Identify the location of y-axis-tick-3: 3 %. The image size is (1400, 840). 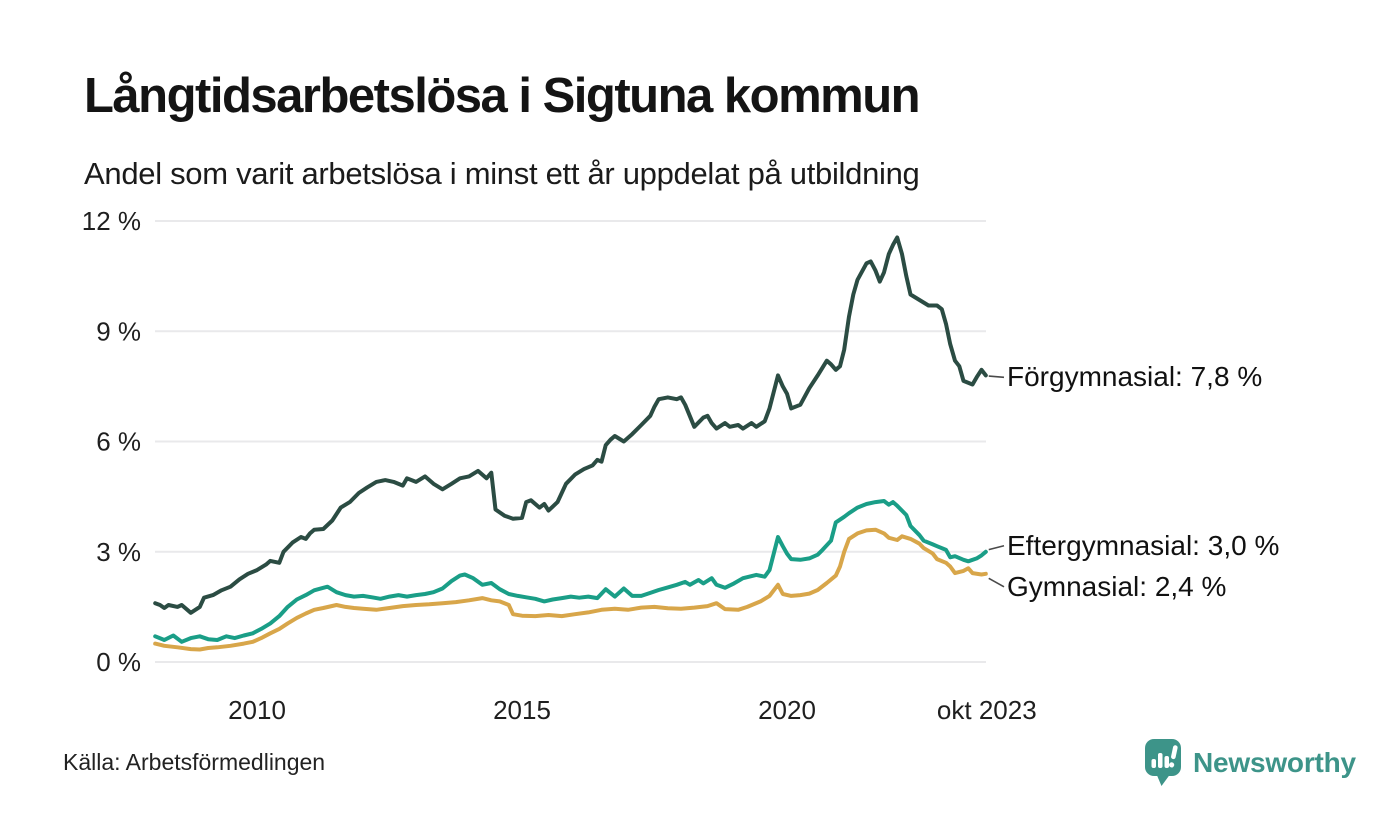
(118, 552).